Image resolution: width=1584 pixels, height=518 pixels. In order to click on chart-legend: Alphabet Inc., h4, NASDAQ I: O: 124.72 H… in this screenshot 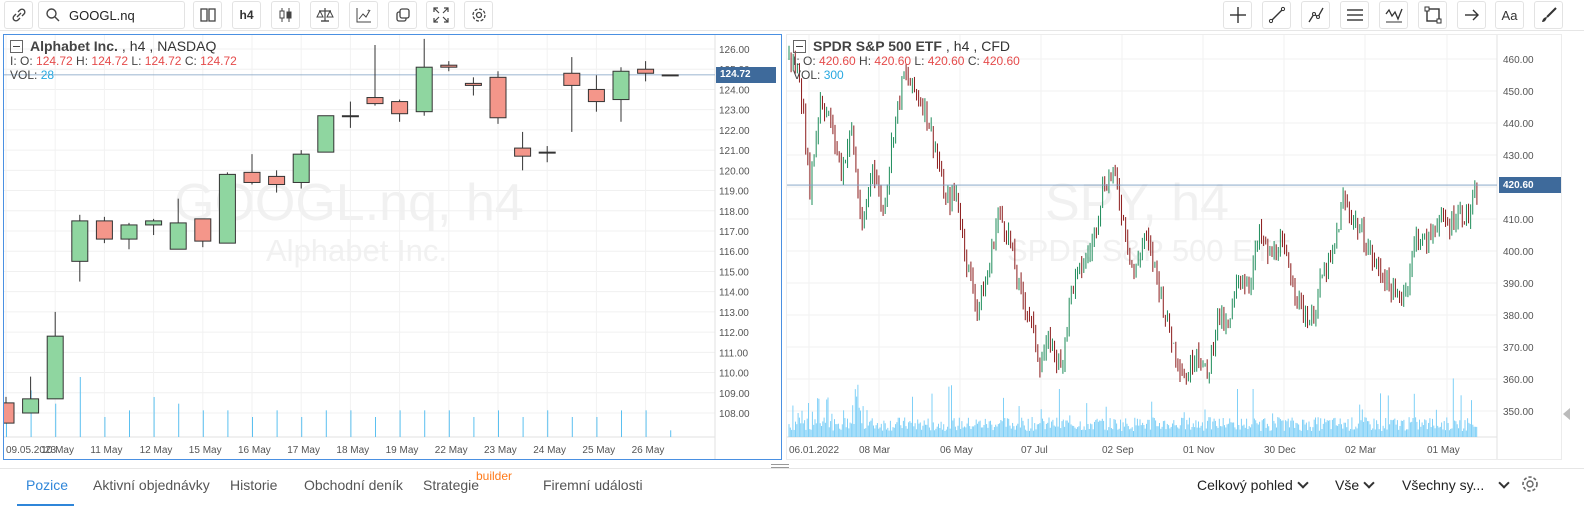, I will do `click(123, 60)`.